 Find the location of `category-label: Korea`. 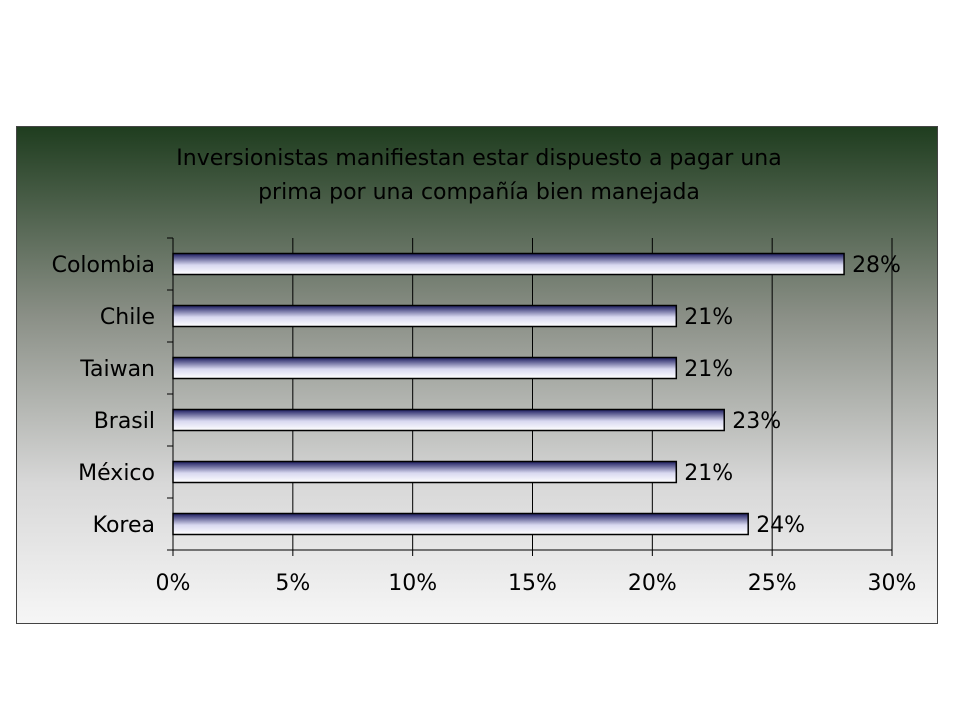

category-label: Korea is located at coordinates (124, 525).